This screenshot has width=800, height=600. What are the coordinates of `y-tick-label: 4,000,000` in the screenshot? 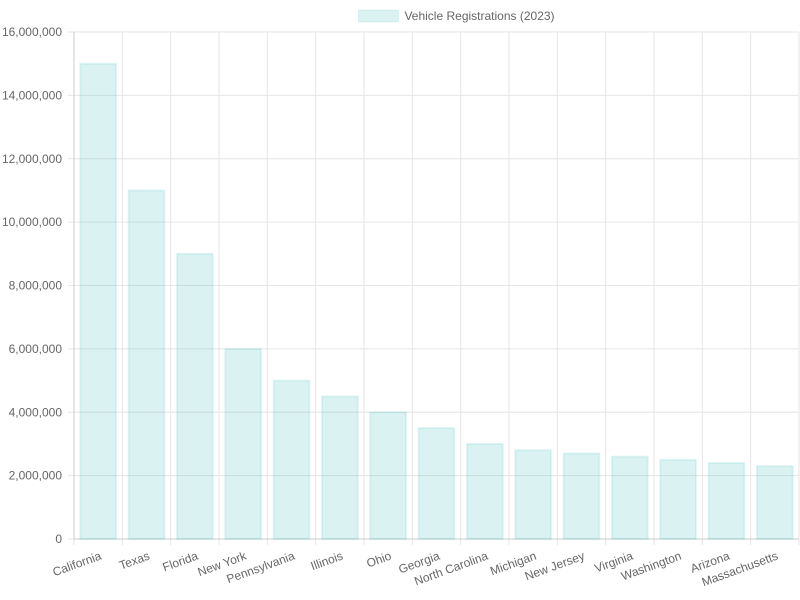 It's located at (36, 412).